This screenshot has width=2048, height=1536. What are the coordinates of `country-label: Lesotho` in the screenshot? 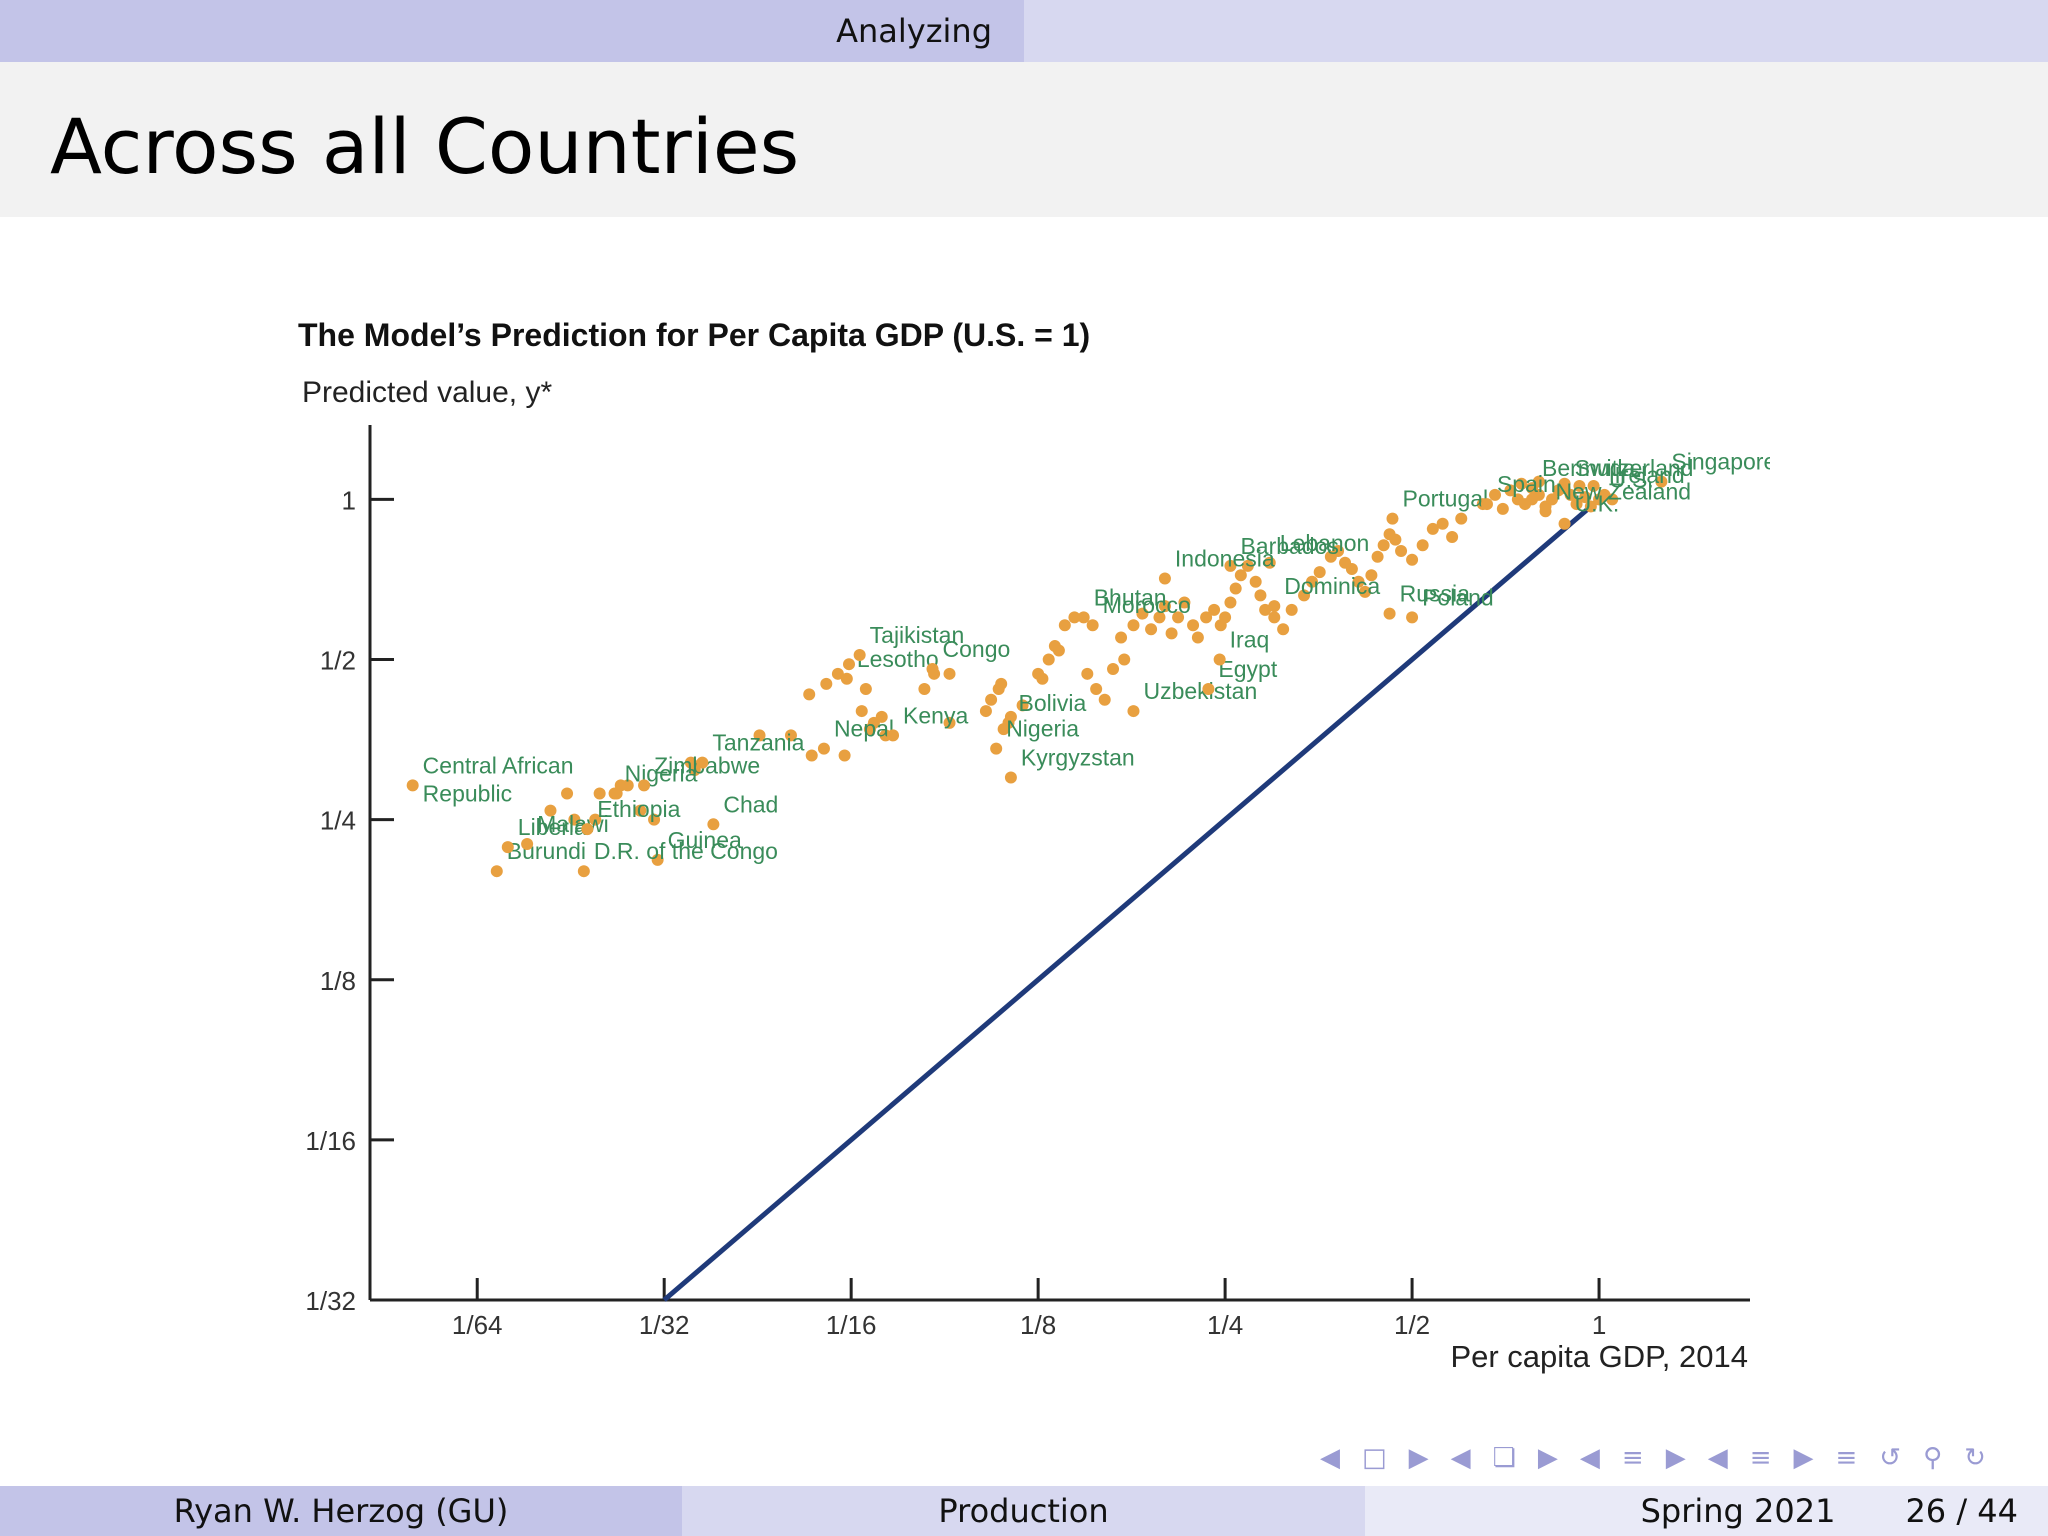 It's located at (898, 659).